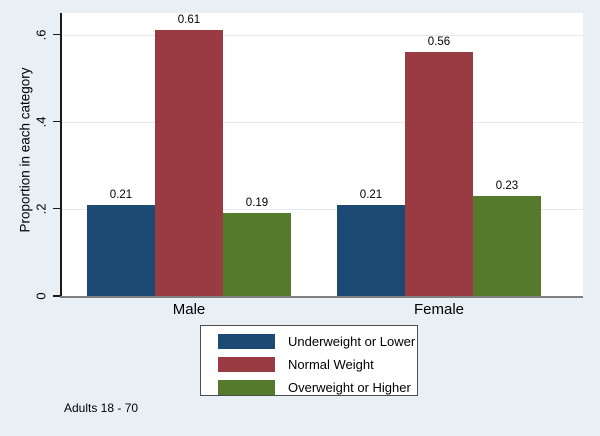  Describe the element at coordinates (331, 364) in the screenshot. I see `legend-label: Normal Weight` at that location.